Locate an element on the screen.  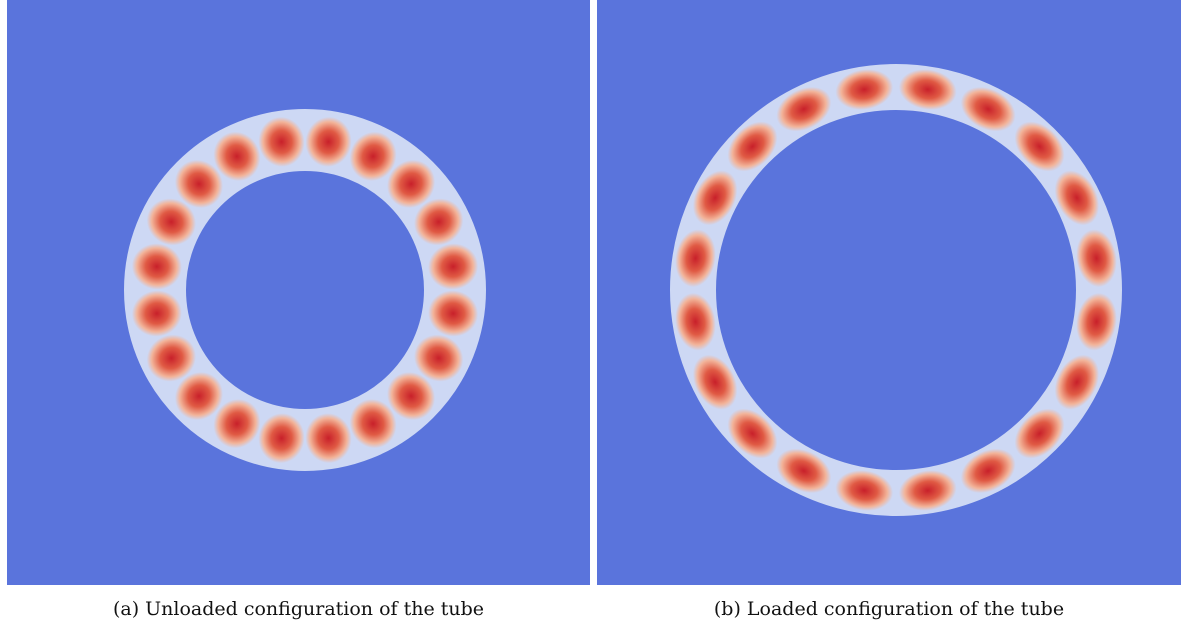
caption: (a) Unloaded configuration of the tube is located at coordinates (298, 609).